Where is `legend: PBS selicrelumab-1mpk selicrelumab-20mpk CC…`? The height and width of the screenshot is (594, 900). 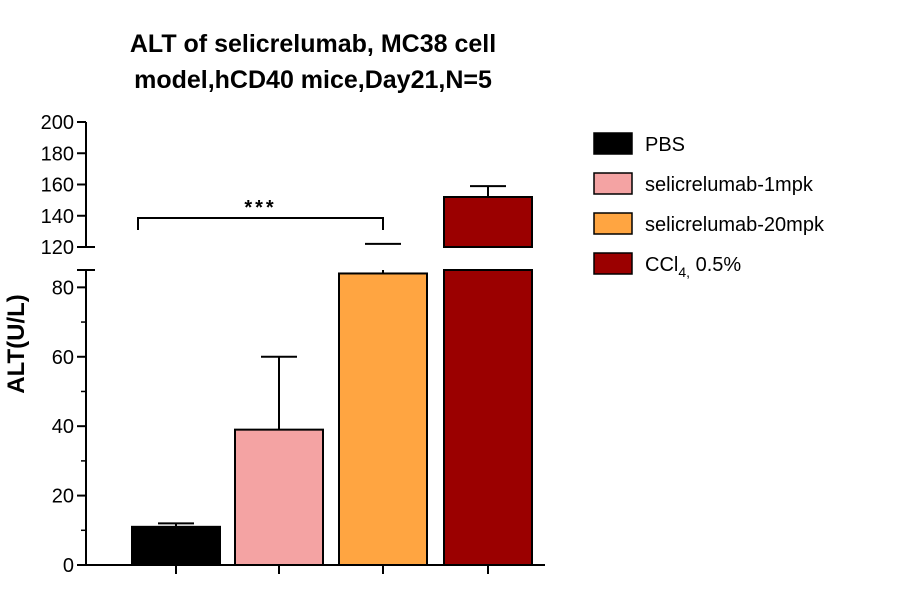
legend: PBS selicrelumab-1mpk selicrelumab-20mpk CC… is located at coordinates (709, 206).